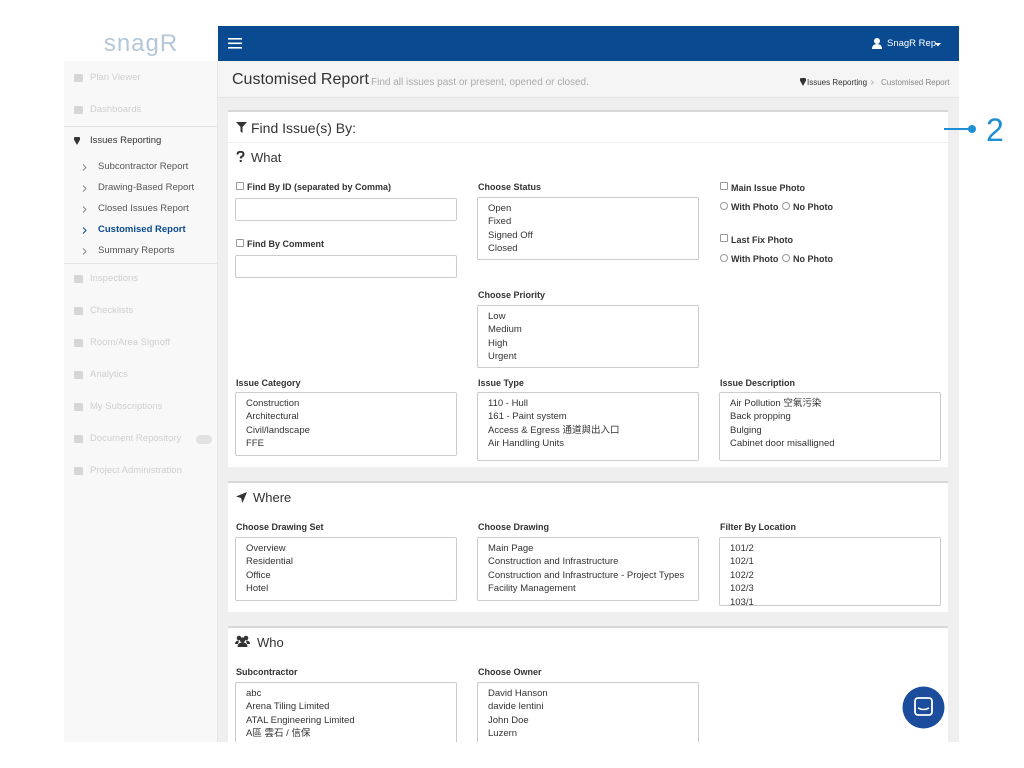 This screenshot has width=1024, height=768. Describe the element at coordinates (141, 263) in the screenshot. I see `group-border` at that location.